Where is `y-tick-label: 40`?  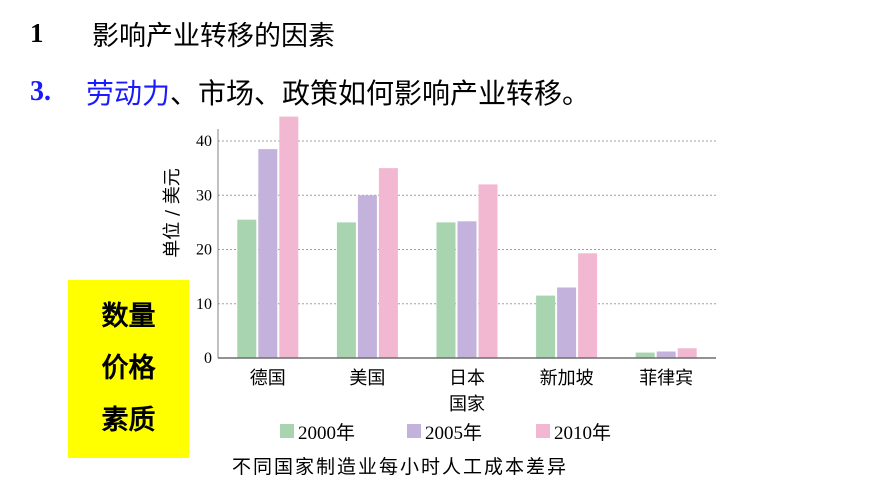
y-tick-label: 40 is located at coordinates (204, 141).